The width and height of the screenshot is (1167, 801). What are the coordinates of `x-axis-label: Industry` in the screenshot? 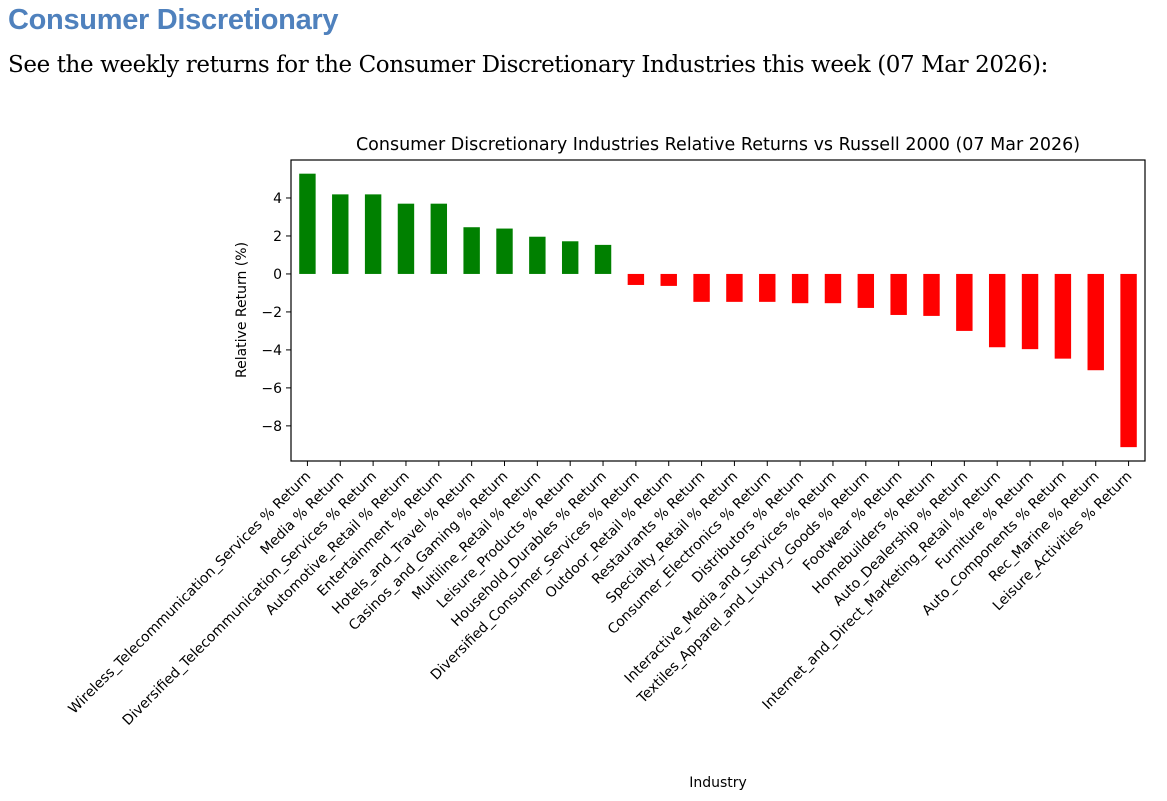 It's located at (718, 783).